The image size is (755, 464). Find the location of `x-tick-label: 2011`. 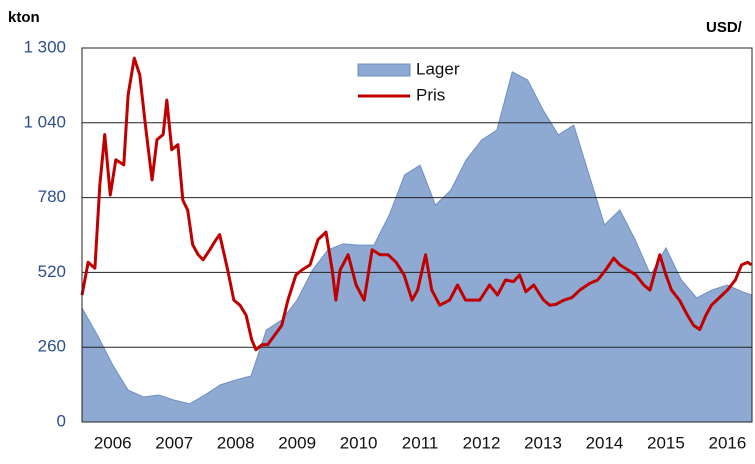

x-tick-label: 2011 is located at coordinates (420, 442).